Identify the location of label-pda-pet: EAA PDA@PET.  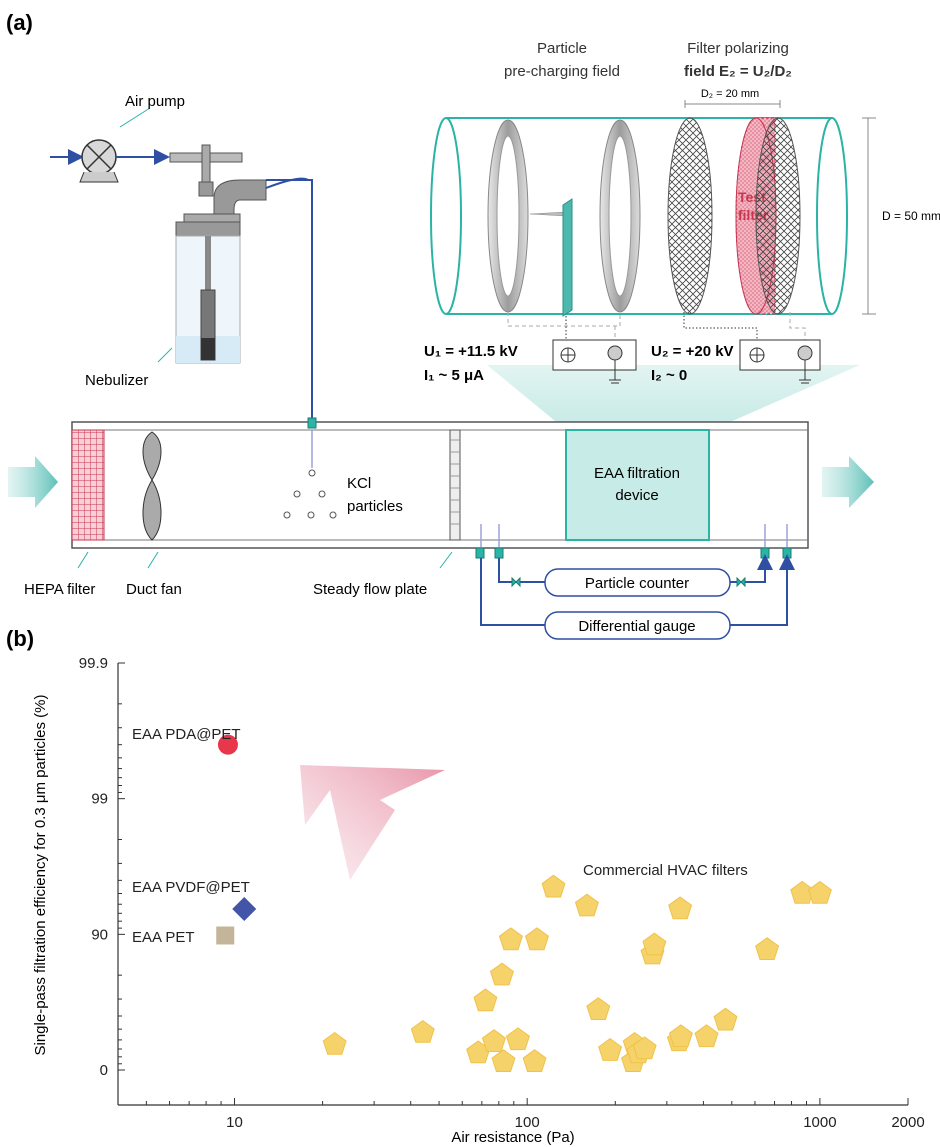
(186, 734).